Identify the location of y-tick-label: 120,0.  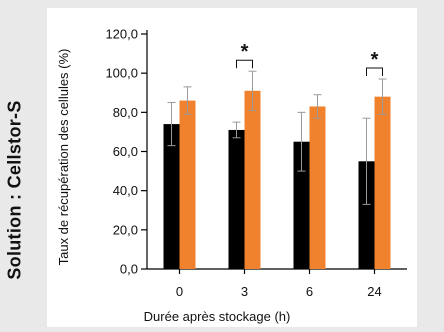
(121, 34).